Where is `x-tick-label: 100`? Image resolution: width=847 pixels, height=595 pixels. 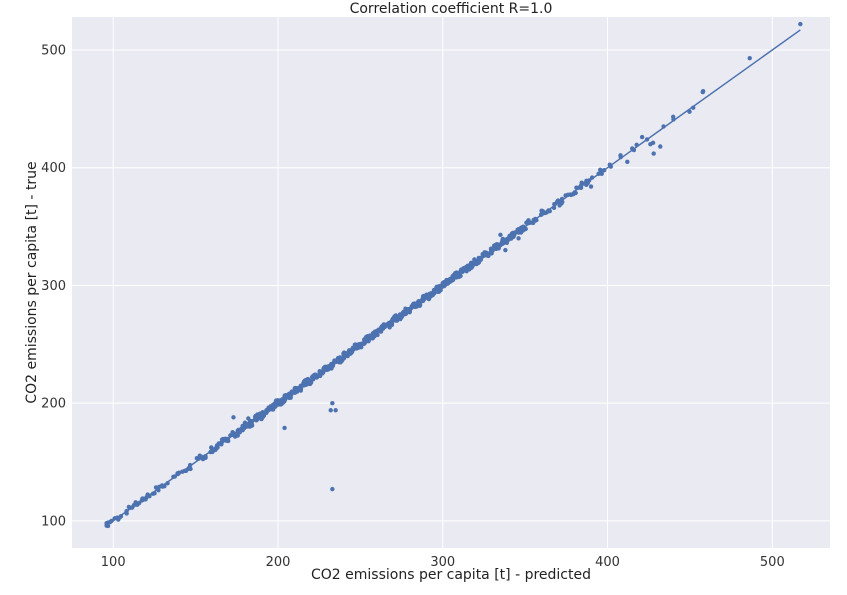 x-tick-label: 100 is located at coordinates (113, 562).